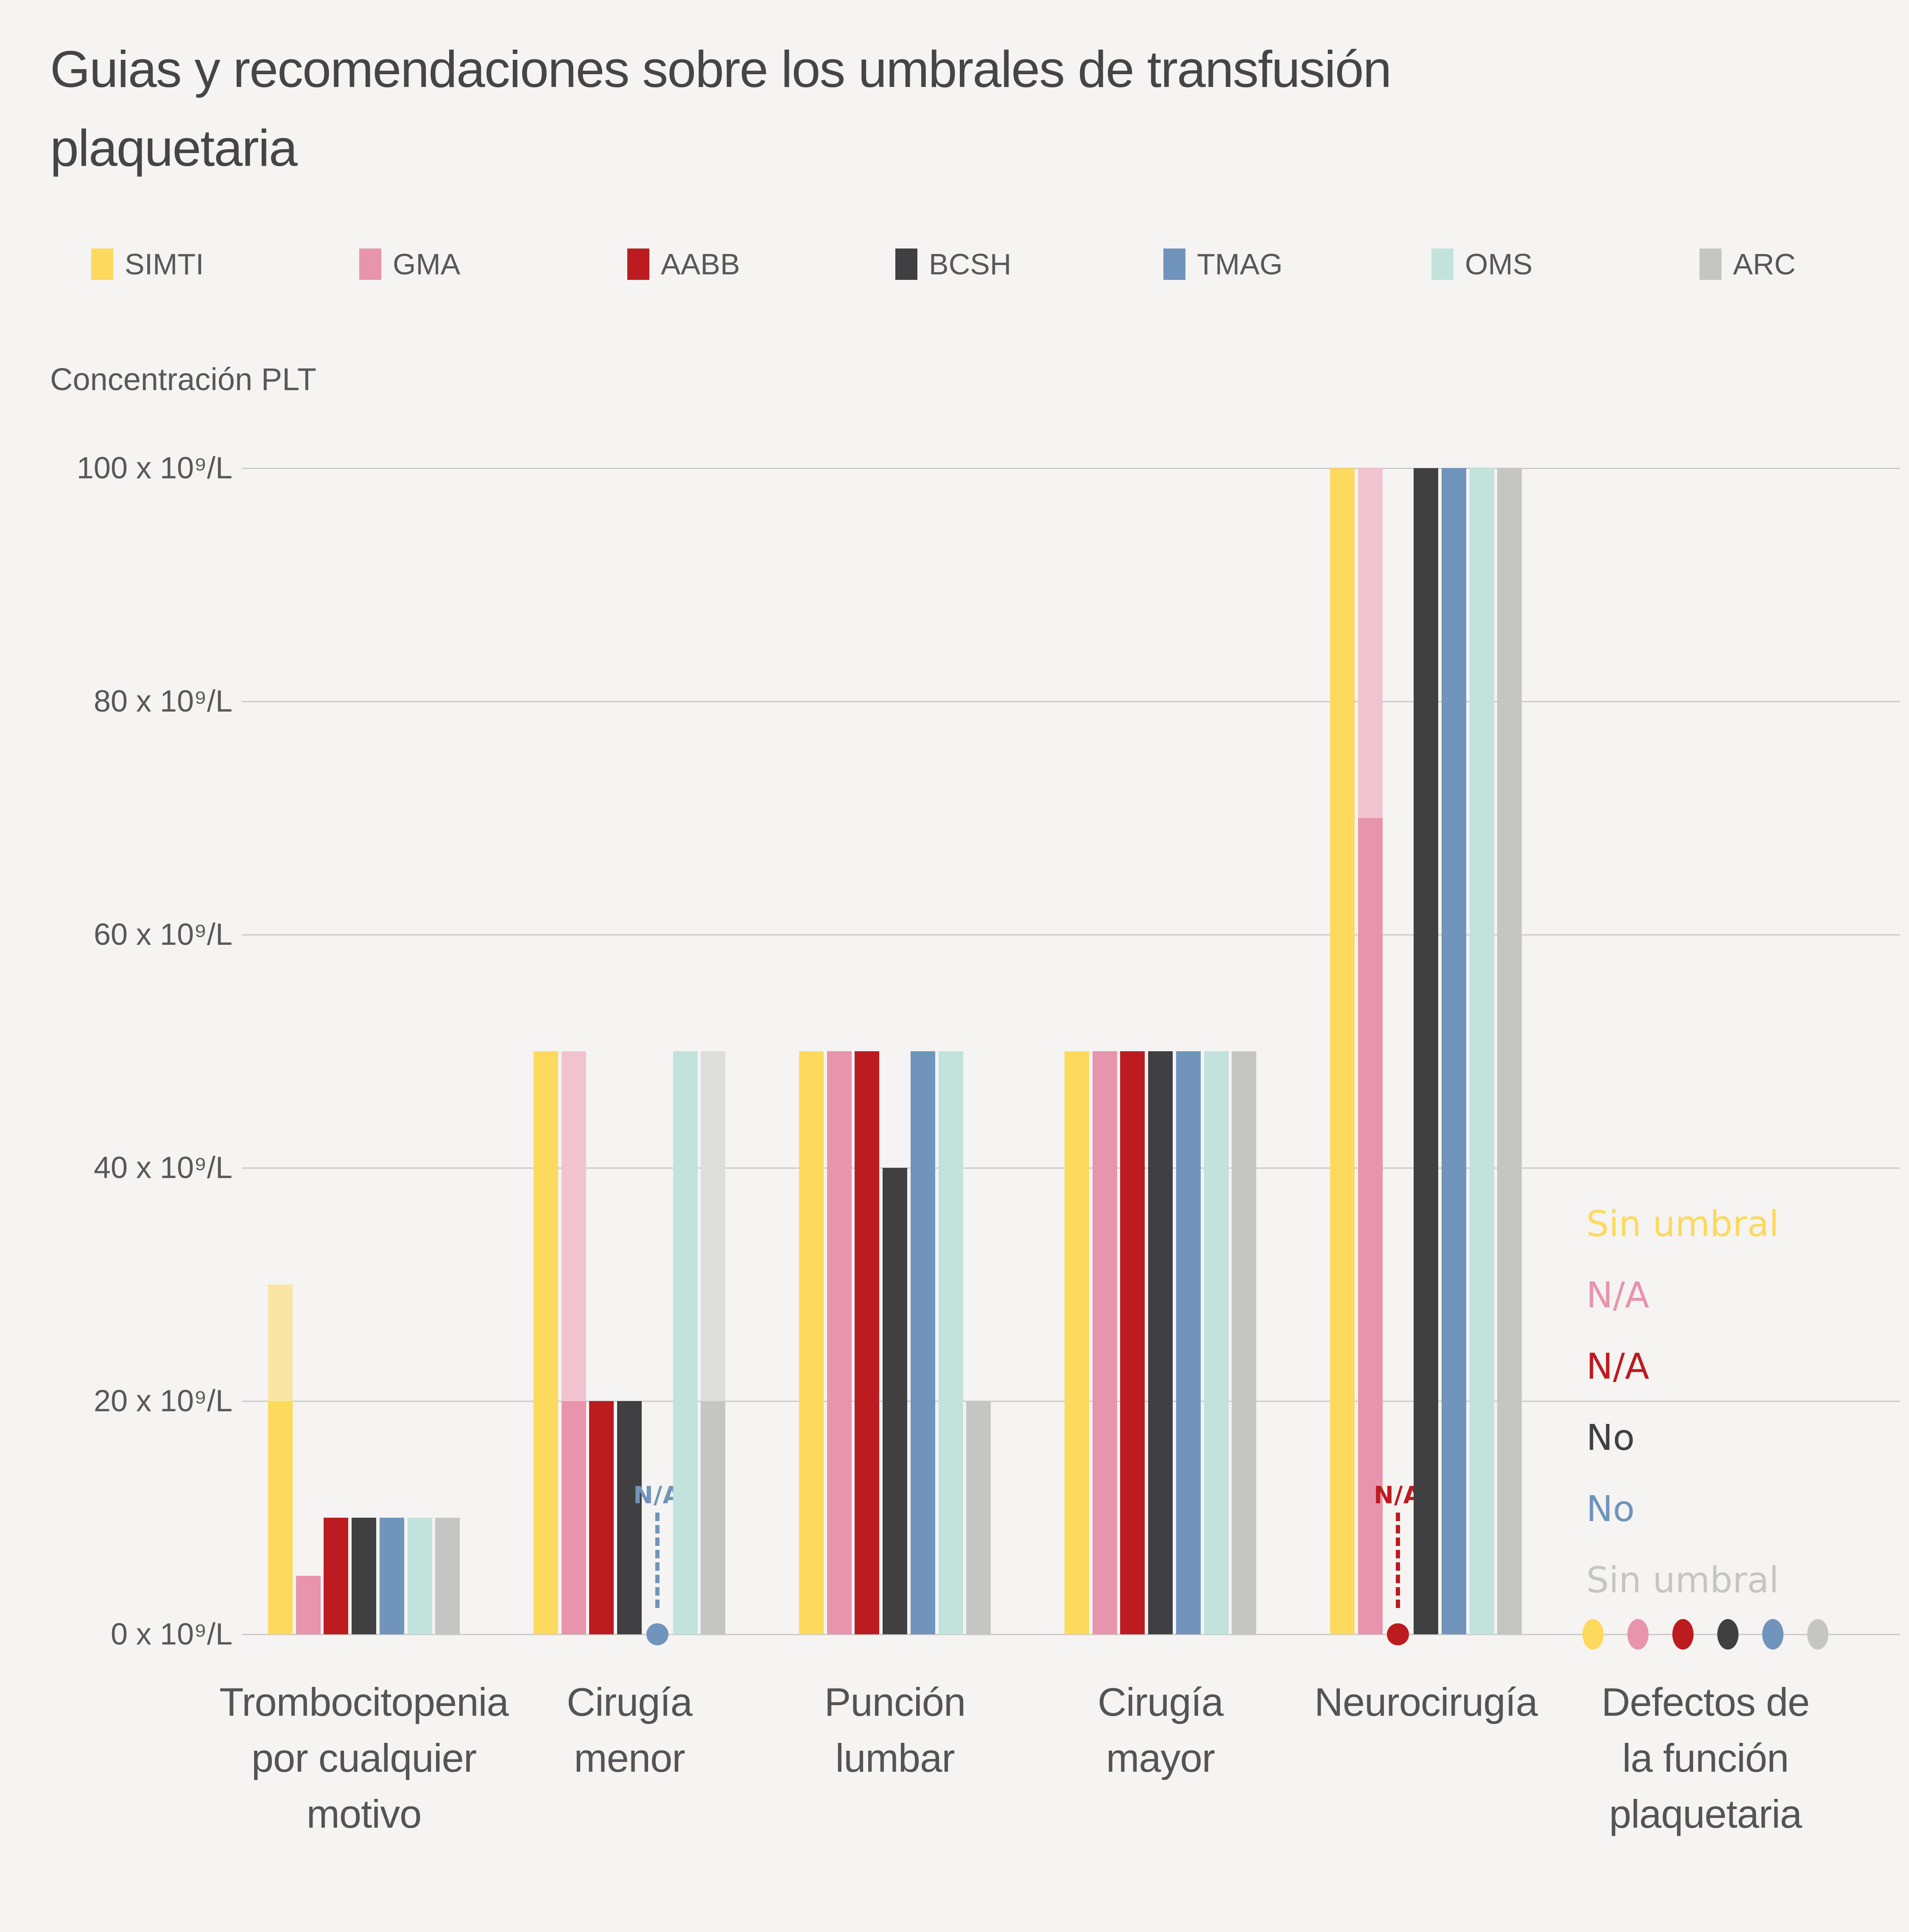  Describe the element at coordinates (162, 1168) in the screenshot. I see `y-tick-label-40: 40 x 10⁹/L` at that location.